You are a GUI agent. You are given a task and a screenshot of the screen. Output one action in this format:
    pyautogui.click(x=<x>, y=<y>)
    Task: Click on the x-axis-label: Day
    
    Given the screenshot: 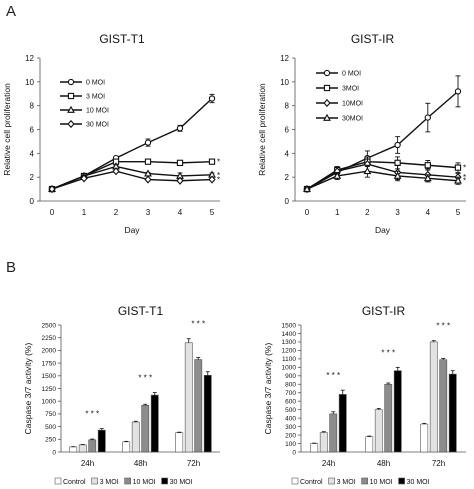 What is the action you would take?
    pyautogui.click(x=383, y=230)
    